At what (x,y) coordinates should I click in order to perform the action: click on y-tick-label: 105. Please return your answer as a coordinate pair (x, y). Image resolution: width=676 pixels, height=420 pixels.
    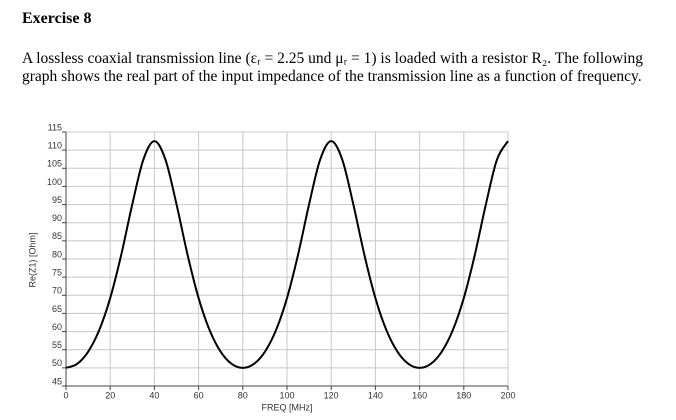
    Looking at the image, I should click on (54, 164).